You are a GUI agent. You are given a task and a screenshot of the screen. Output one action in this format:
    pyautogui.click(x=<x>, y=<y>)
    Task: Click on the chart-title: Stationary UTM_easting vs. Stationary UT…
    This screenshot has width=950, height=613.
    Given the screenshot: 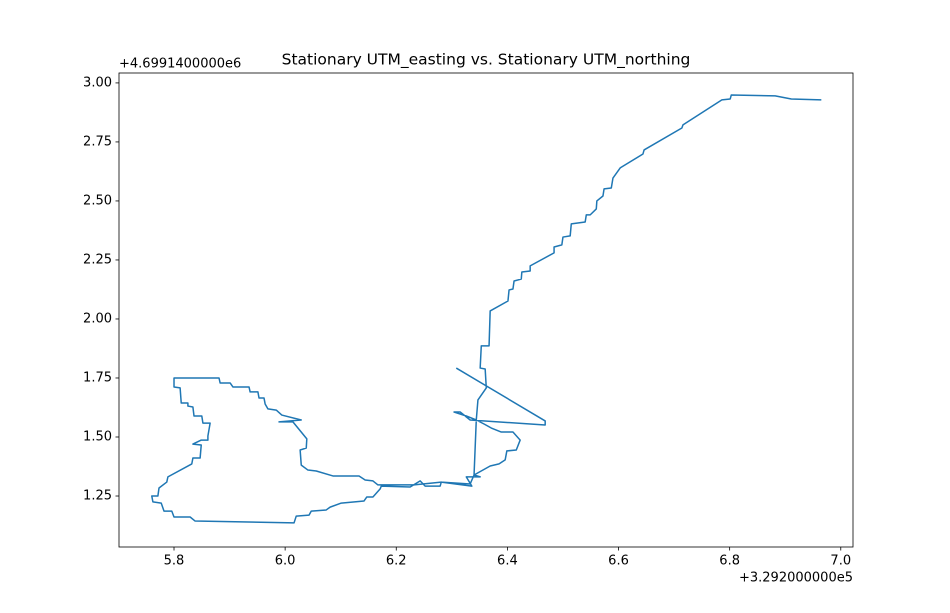 What is the action you would take?
    pyautogui.click(x=486, y=60)
    